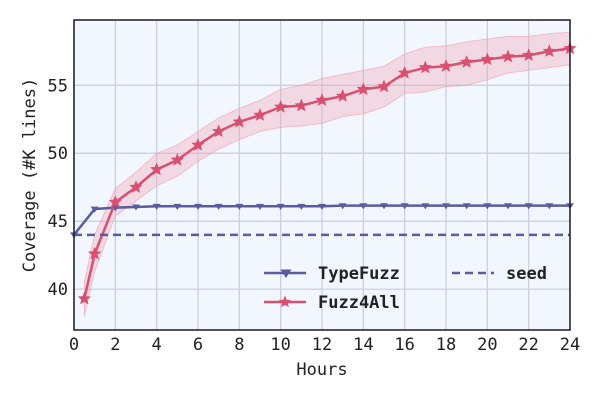 This screenshot has width=600, height=400. Describe the element at coordinates (526, 274) in the screenshot. I see `legend-label-seed: seed` at that location.